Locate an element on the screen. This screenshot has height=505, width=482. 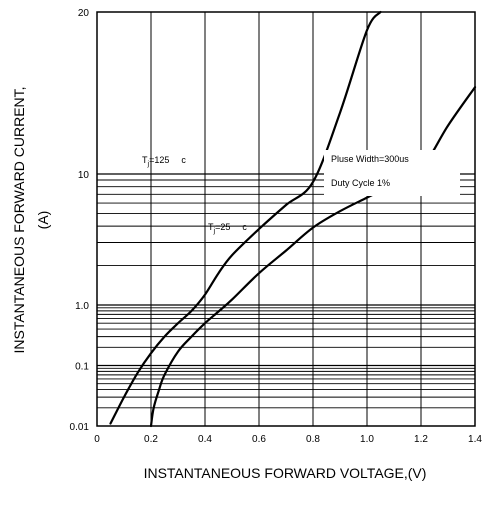
x-tick-label: 1.4 is located at coordinates (475, 439).